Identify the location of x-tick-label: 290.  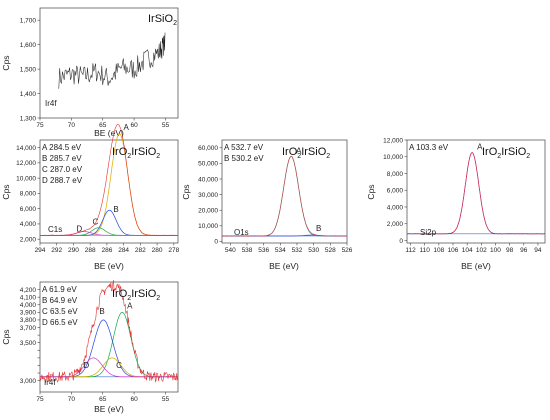
(73, 250).